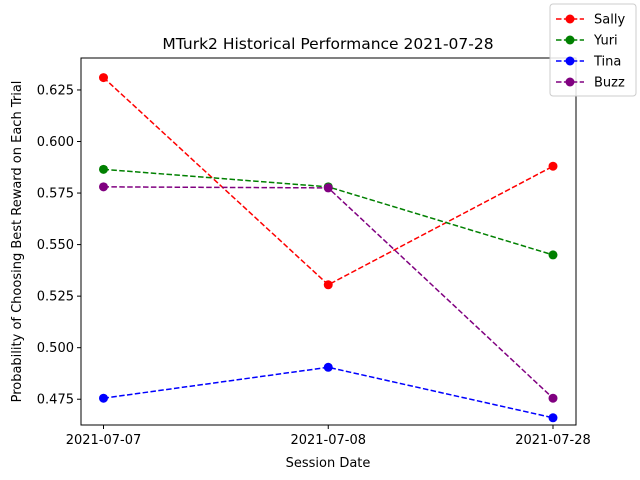 The height and width of the screenshot is (480, 640). What do you see at coordinates (55, 142) in the screenshot?
I see `y-tick-label: 0.600` at bounding box center [55, 142].